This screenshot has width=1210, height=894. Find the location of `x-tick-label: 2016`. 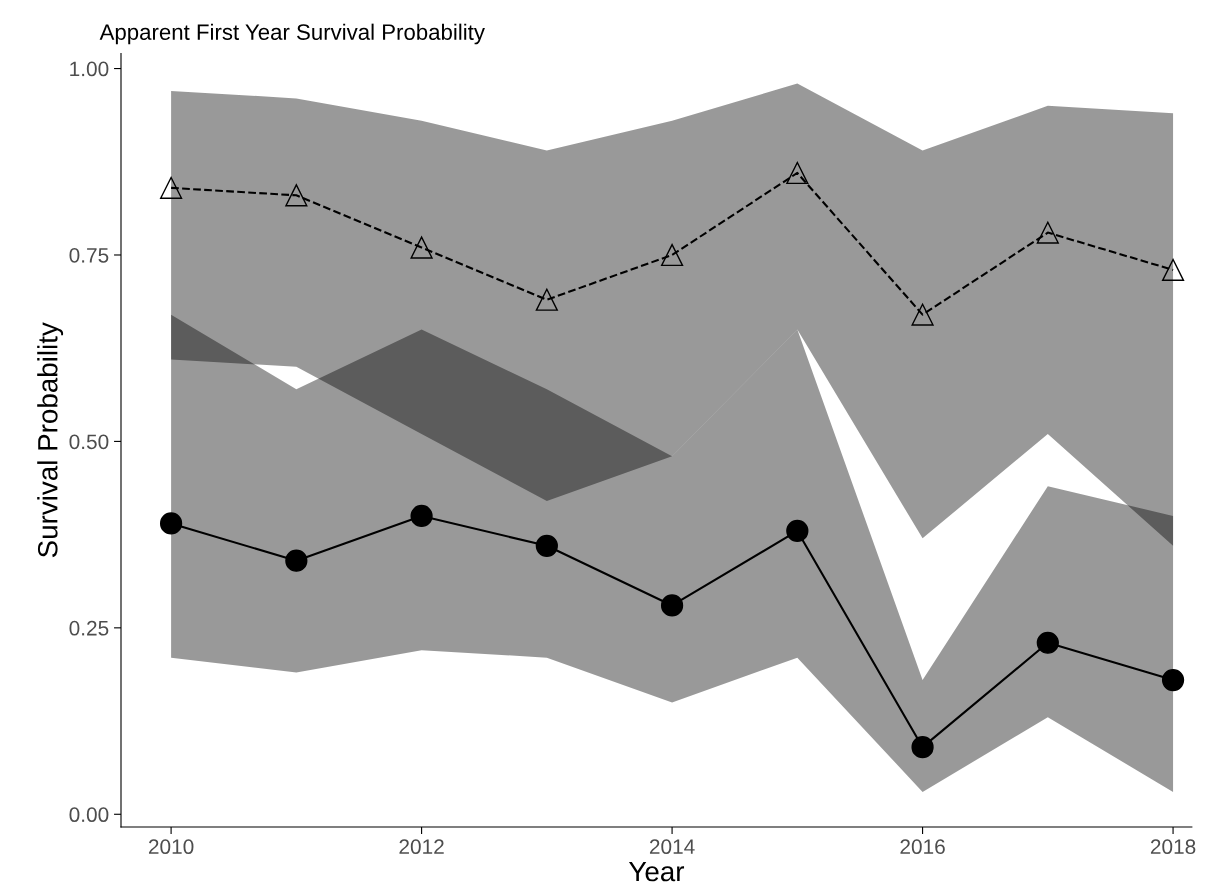

x-tick-label: 2016 is located at coordinates (922, 847).